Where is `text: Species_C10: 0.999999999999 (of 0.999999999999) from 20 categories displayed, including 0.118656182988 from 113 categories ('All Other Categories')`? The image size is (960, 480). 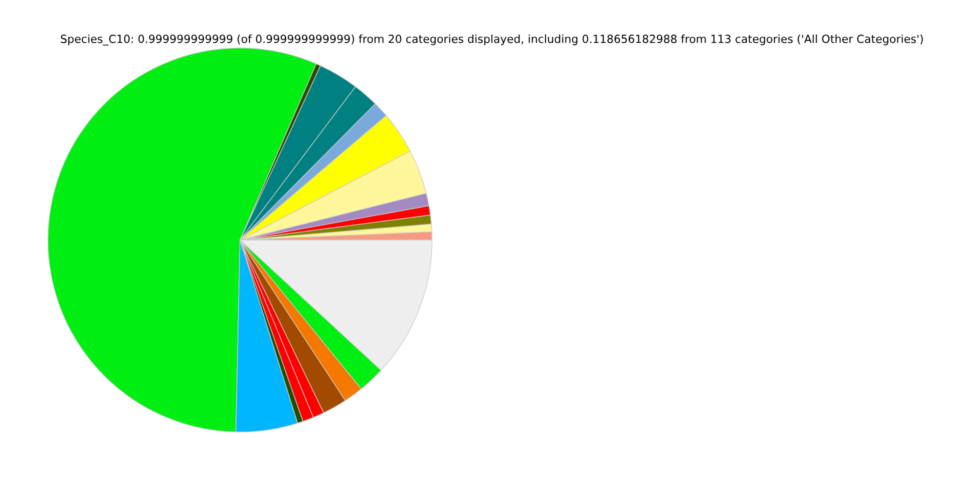
text: Species_C10: 0.999999999999 (of 0.999999999999) from 20 categories displayed, including 0.118656182988 from 113 categories ('All Other Categories') is located at coordinates (491, 40).